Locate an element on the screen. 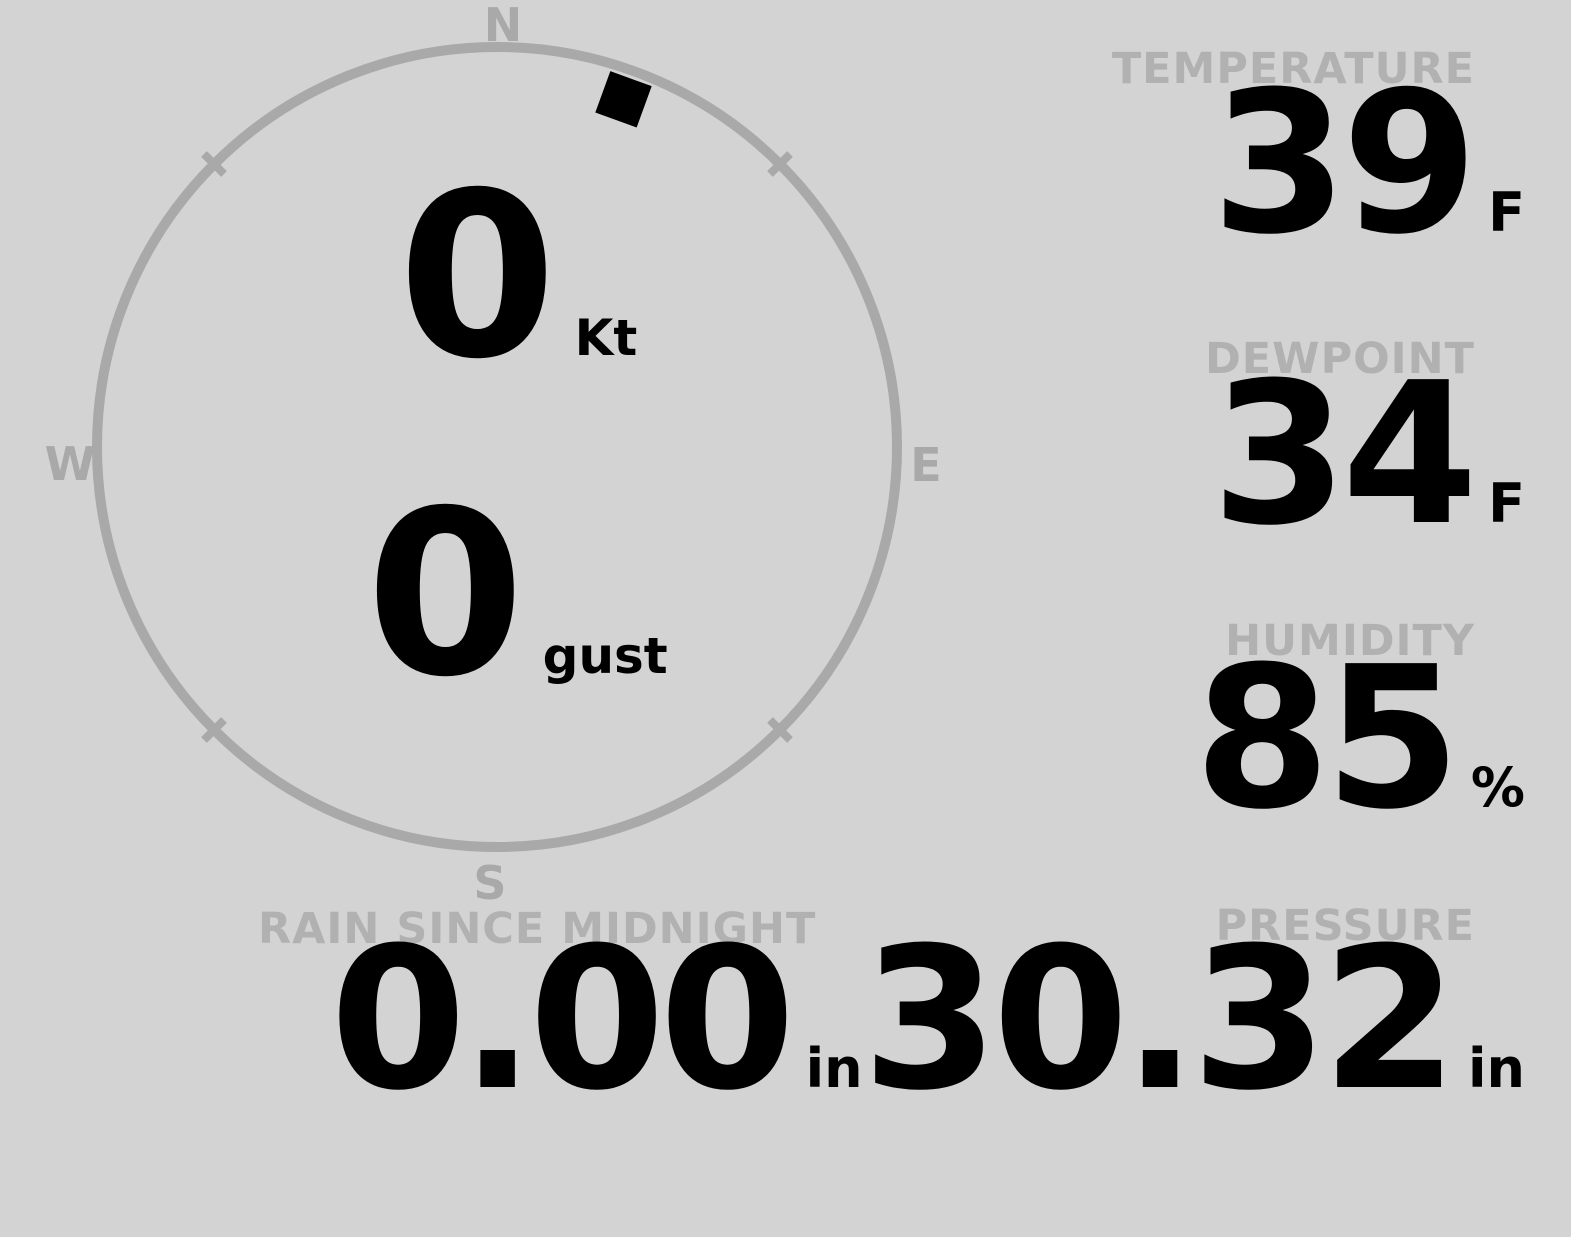  cardinal-north-label: N is located at coordinates (503, 26).